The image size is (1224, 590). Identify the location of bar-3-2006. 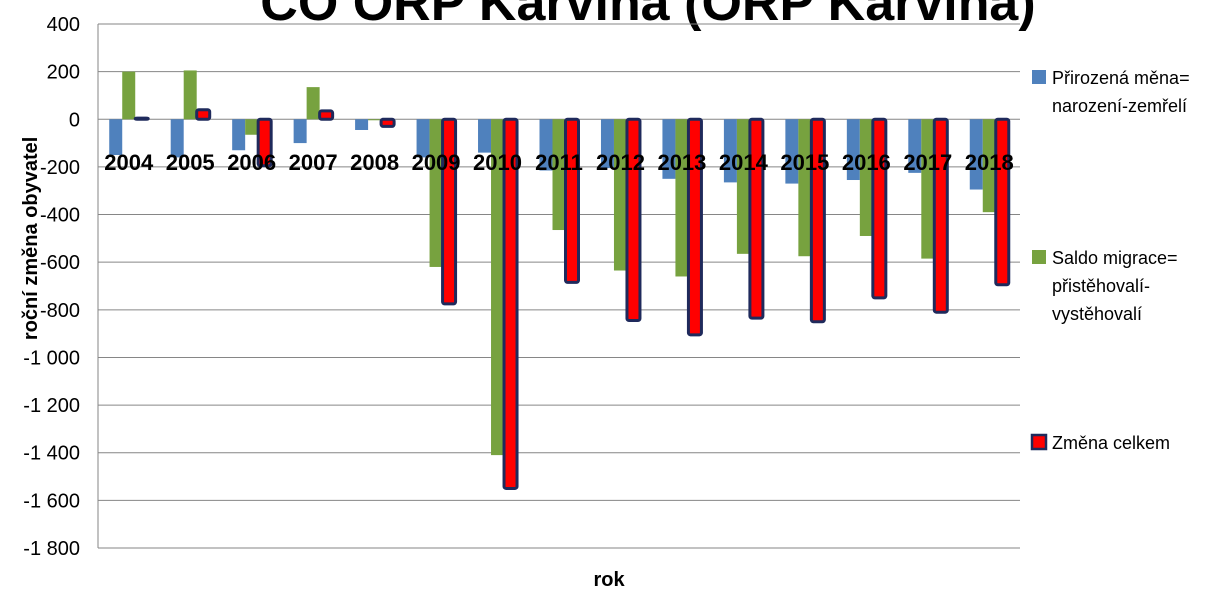
(264, 142).